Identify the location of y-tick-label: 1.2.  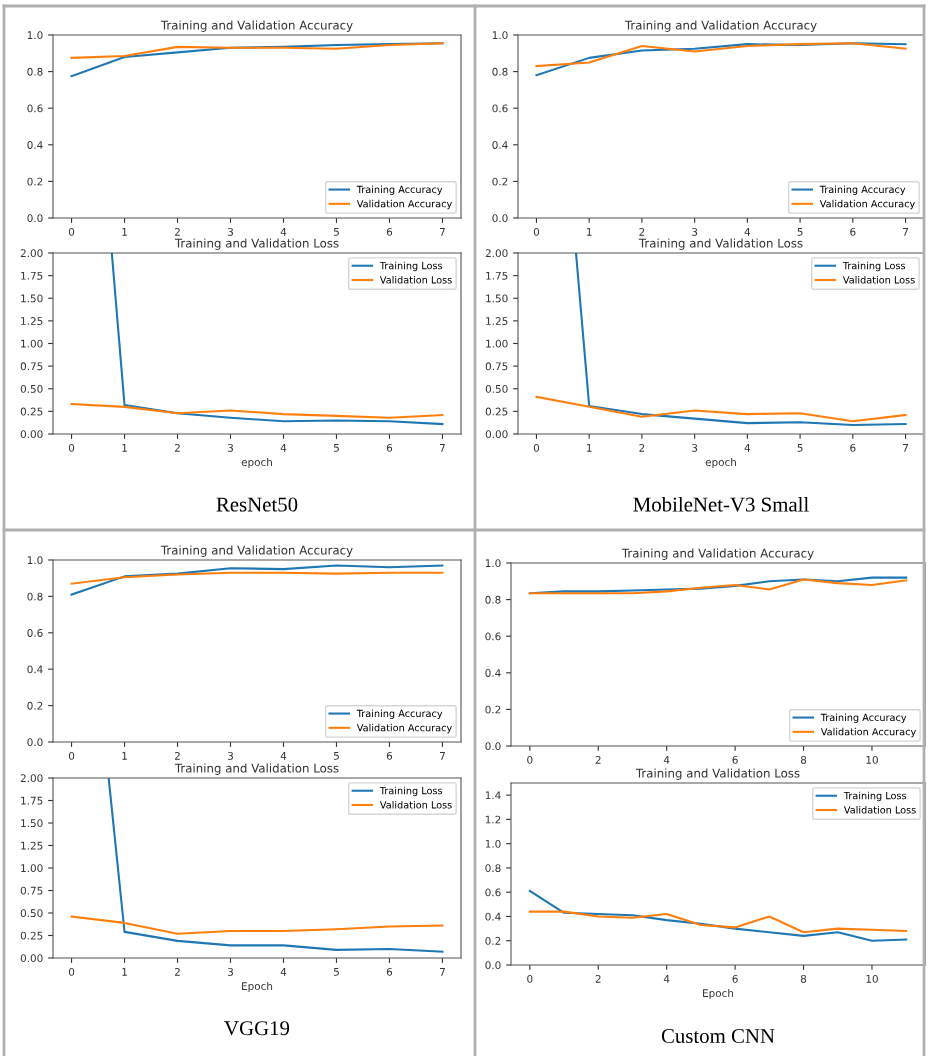
(493, 819).